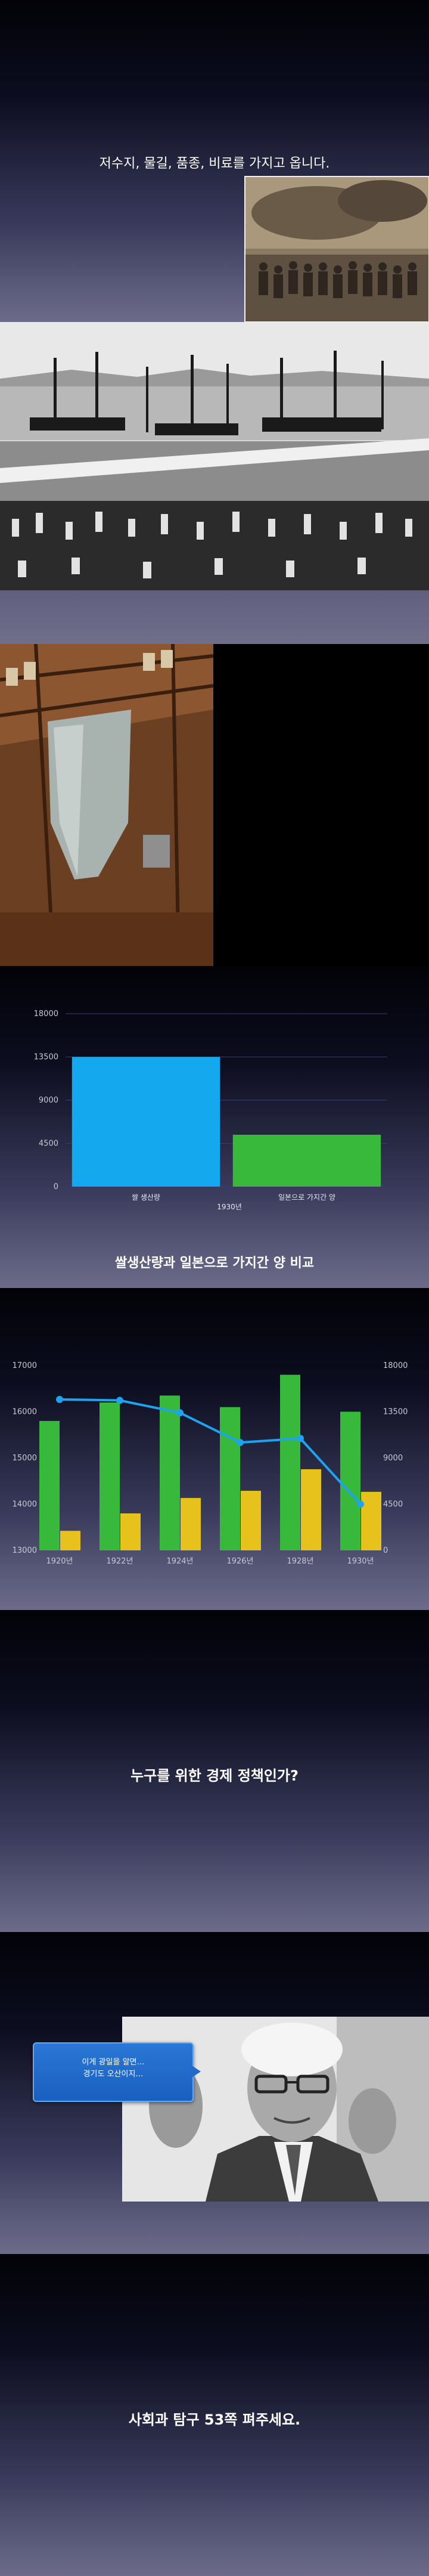 The height and width of the screenshot is (2576, 429). I want to click on y-left-tick-label: 16000, so click(25, 1412).